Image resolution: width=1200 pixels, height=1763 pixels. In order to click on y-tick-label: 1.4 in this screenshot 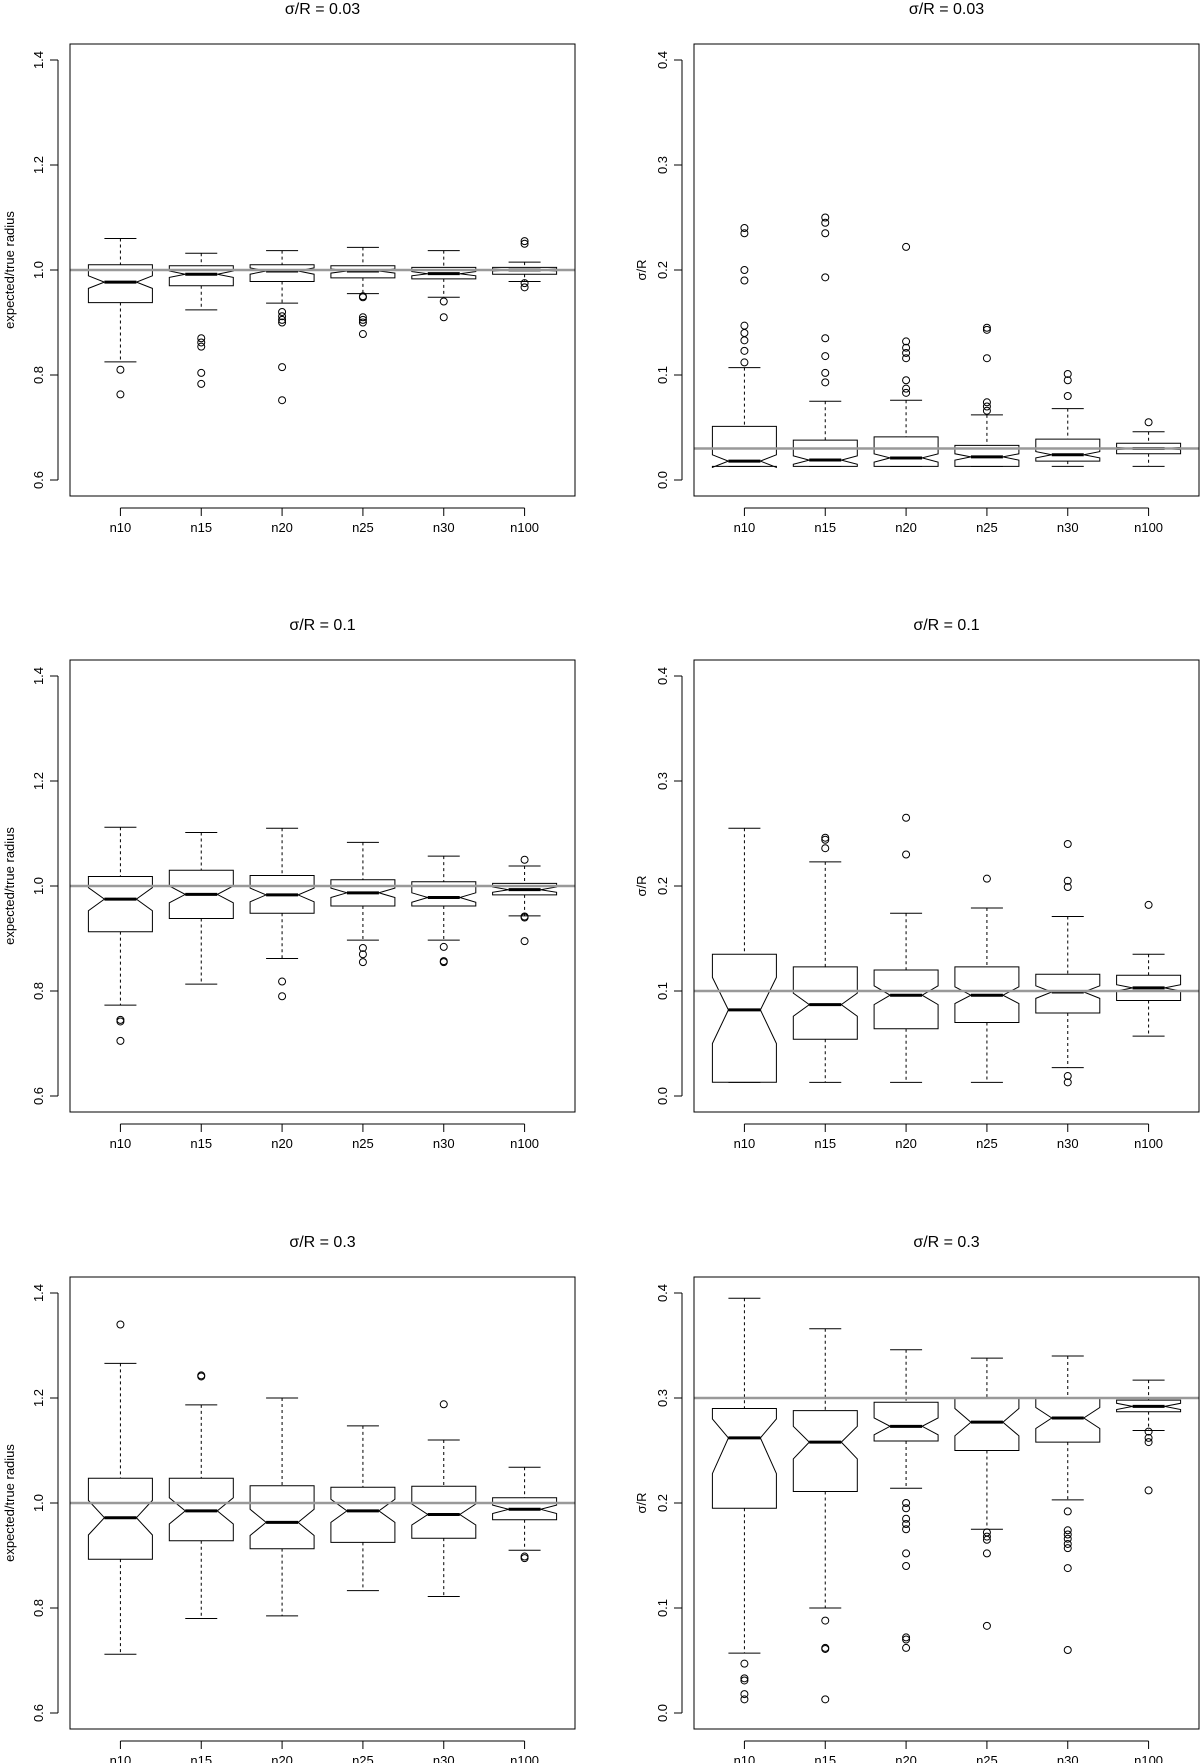, I will do `click(38, 1293)`.